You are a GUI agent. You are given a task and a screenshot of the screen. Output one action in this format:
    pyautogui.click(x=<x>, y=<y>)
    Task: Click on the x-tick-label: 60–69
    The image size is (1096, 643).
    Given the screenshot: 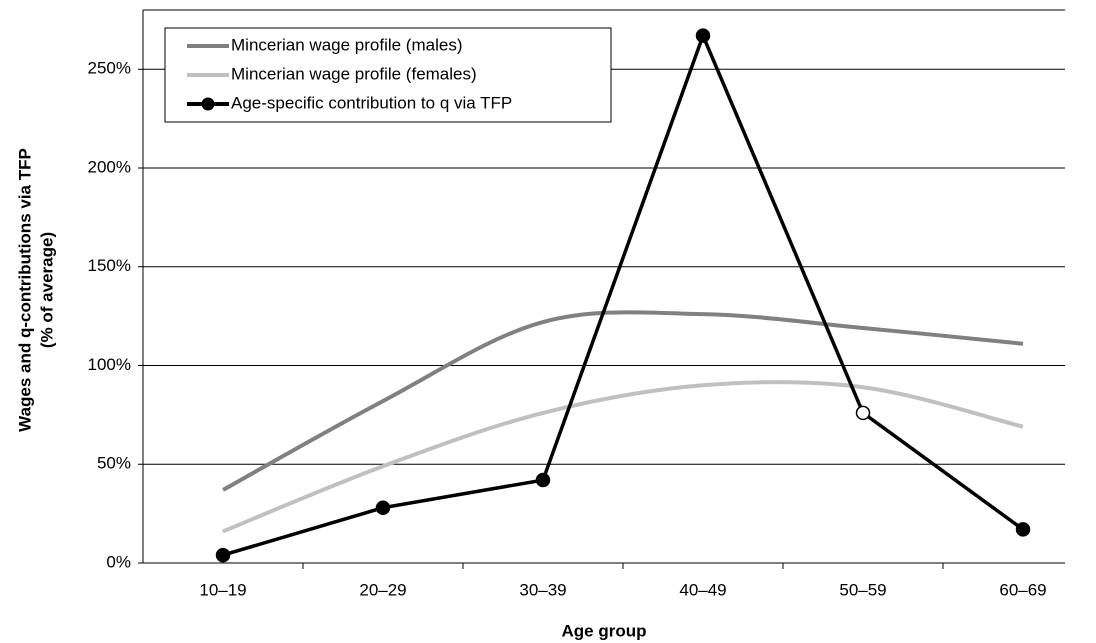 What is the action you would take?
    pyautogui.click(x=1022, y=589)
    